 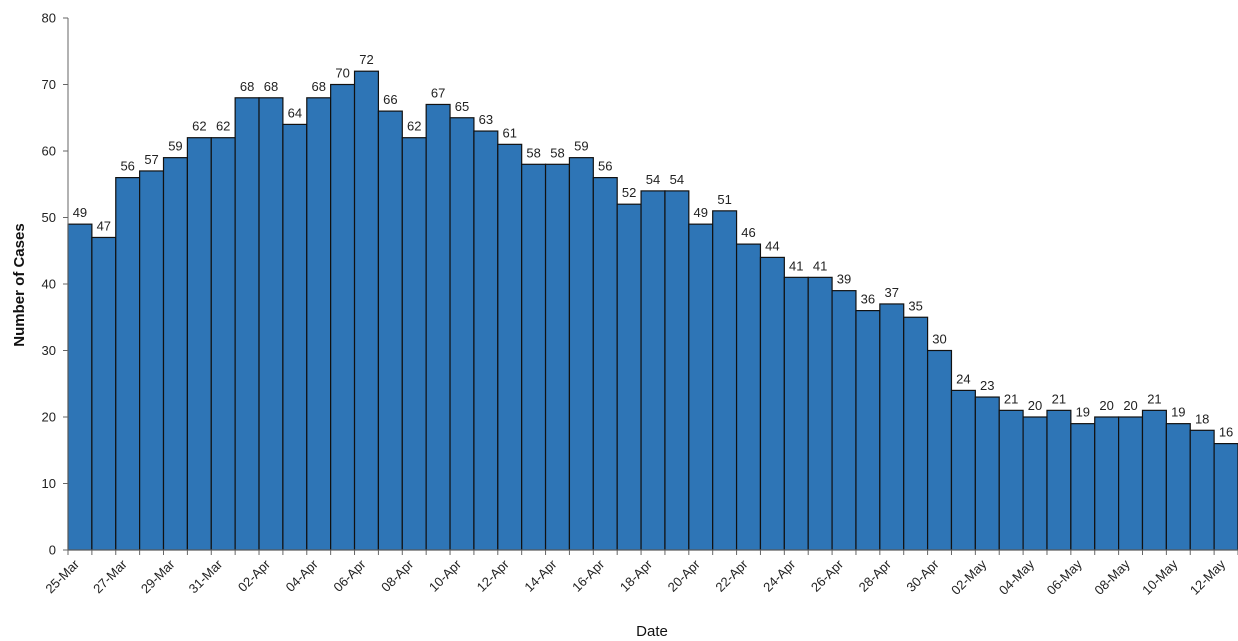 What do you see at coordinates (724, 199) in the screenshot?
I see `data-label: 51` at bounding box center [724, 199].